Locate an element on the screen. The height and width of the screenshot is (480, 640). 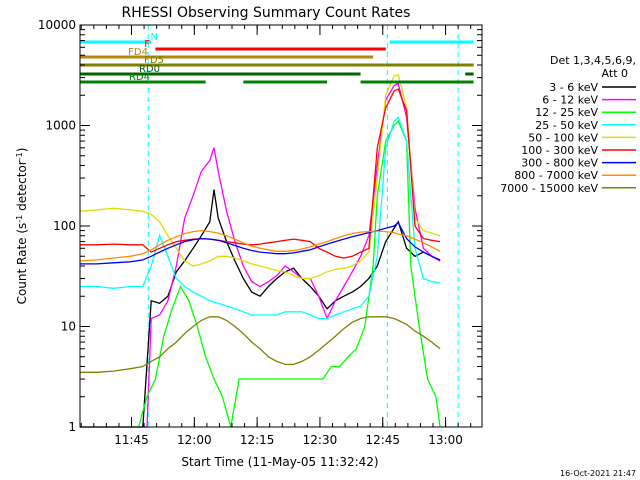
x-axis-label: Start Time (11-May-05 11:32:42) is located at coordinates (279, 462).